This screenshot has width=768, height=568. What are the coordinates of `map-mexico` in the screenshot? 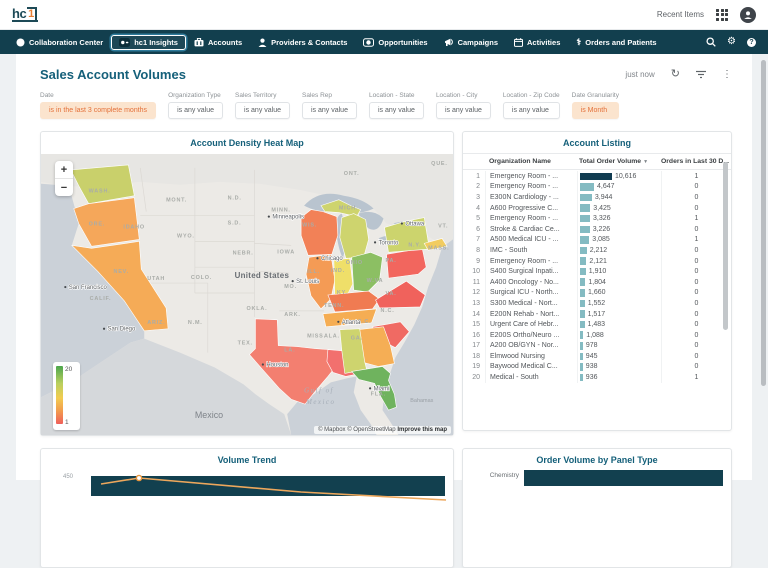 It's located at (166, 386).